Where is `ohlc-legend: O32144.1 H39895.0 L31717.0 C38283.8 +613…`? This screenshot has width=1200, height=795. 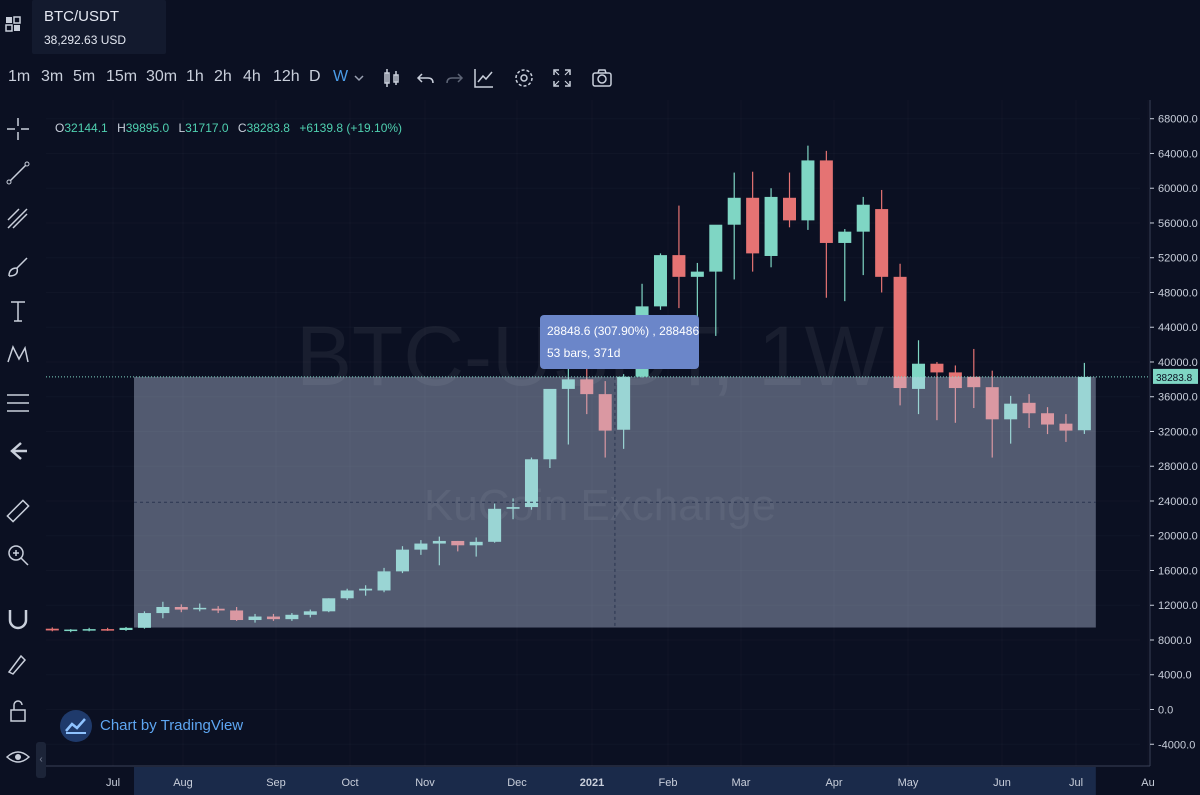
ohlc-legend: O32144.1 H39895.0 L31717.0 C38283.8 +613… is located at coordinates (229, 128).